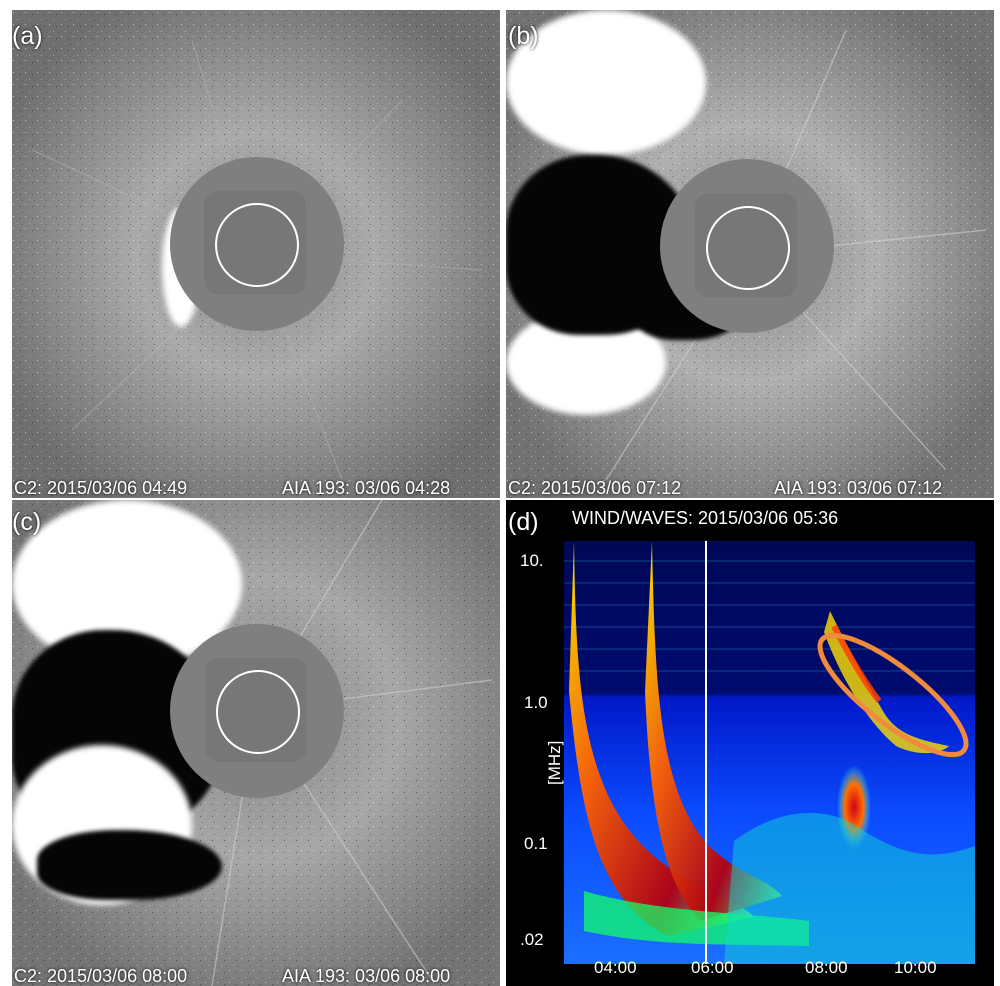 This screenshot has width=1000, height=986. What do you see at coordinates (893, 695) in the screenshot?
I see `highlight-ellipse` at bounding box center [893, 695].